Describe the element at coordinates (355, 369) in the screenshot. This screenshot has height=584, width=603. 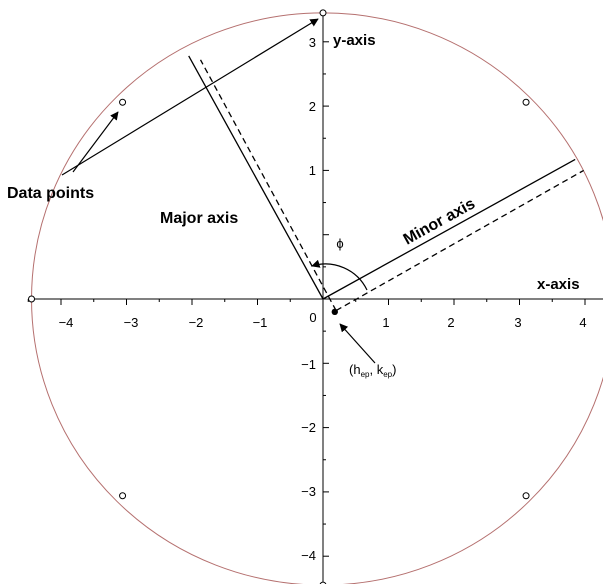
I see `center-label-h: (h` at that location.